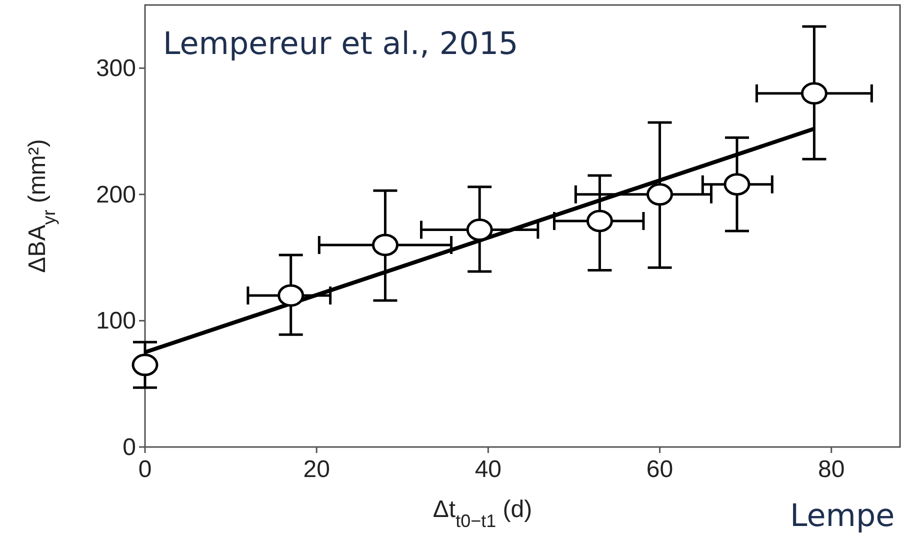 Image resolution: width=901 pixels, height=533 pixels. What do you see at coordinates (340, 44) in the screenshot?
I see `annotation: Lempereur et al., 2015` at bounding box center [340, 44].